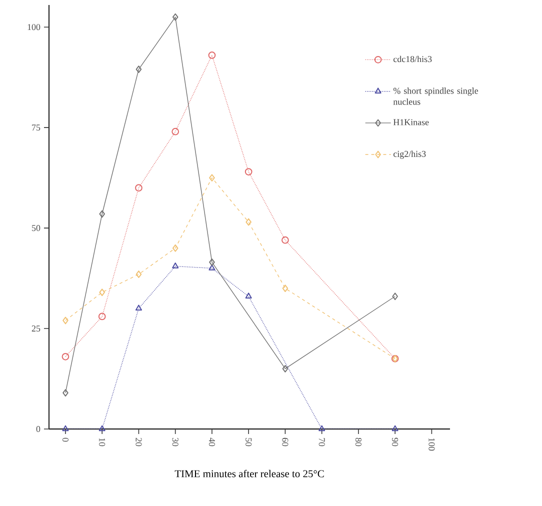  What do you see at coordinates (102, 442) in the screenshot?
I see `x-tick-label: 10` at bounding box center [102, 442].